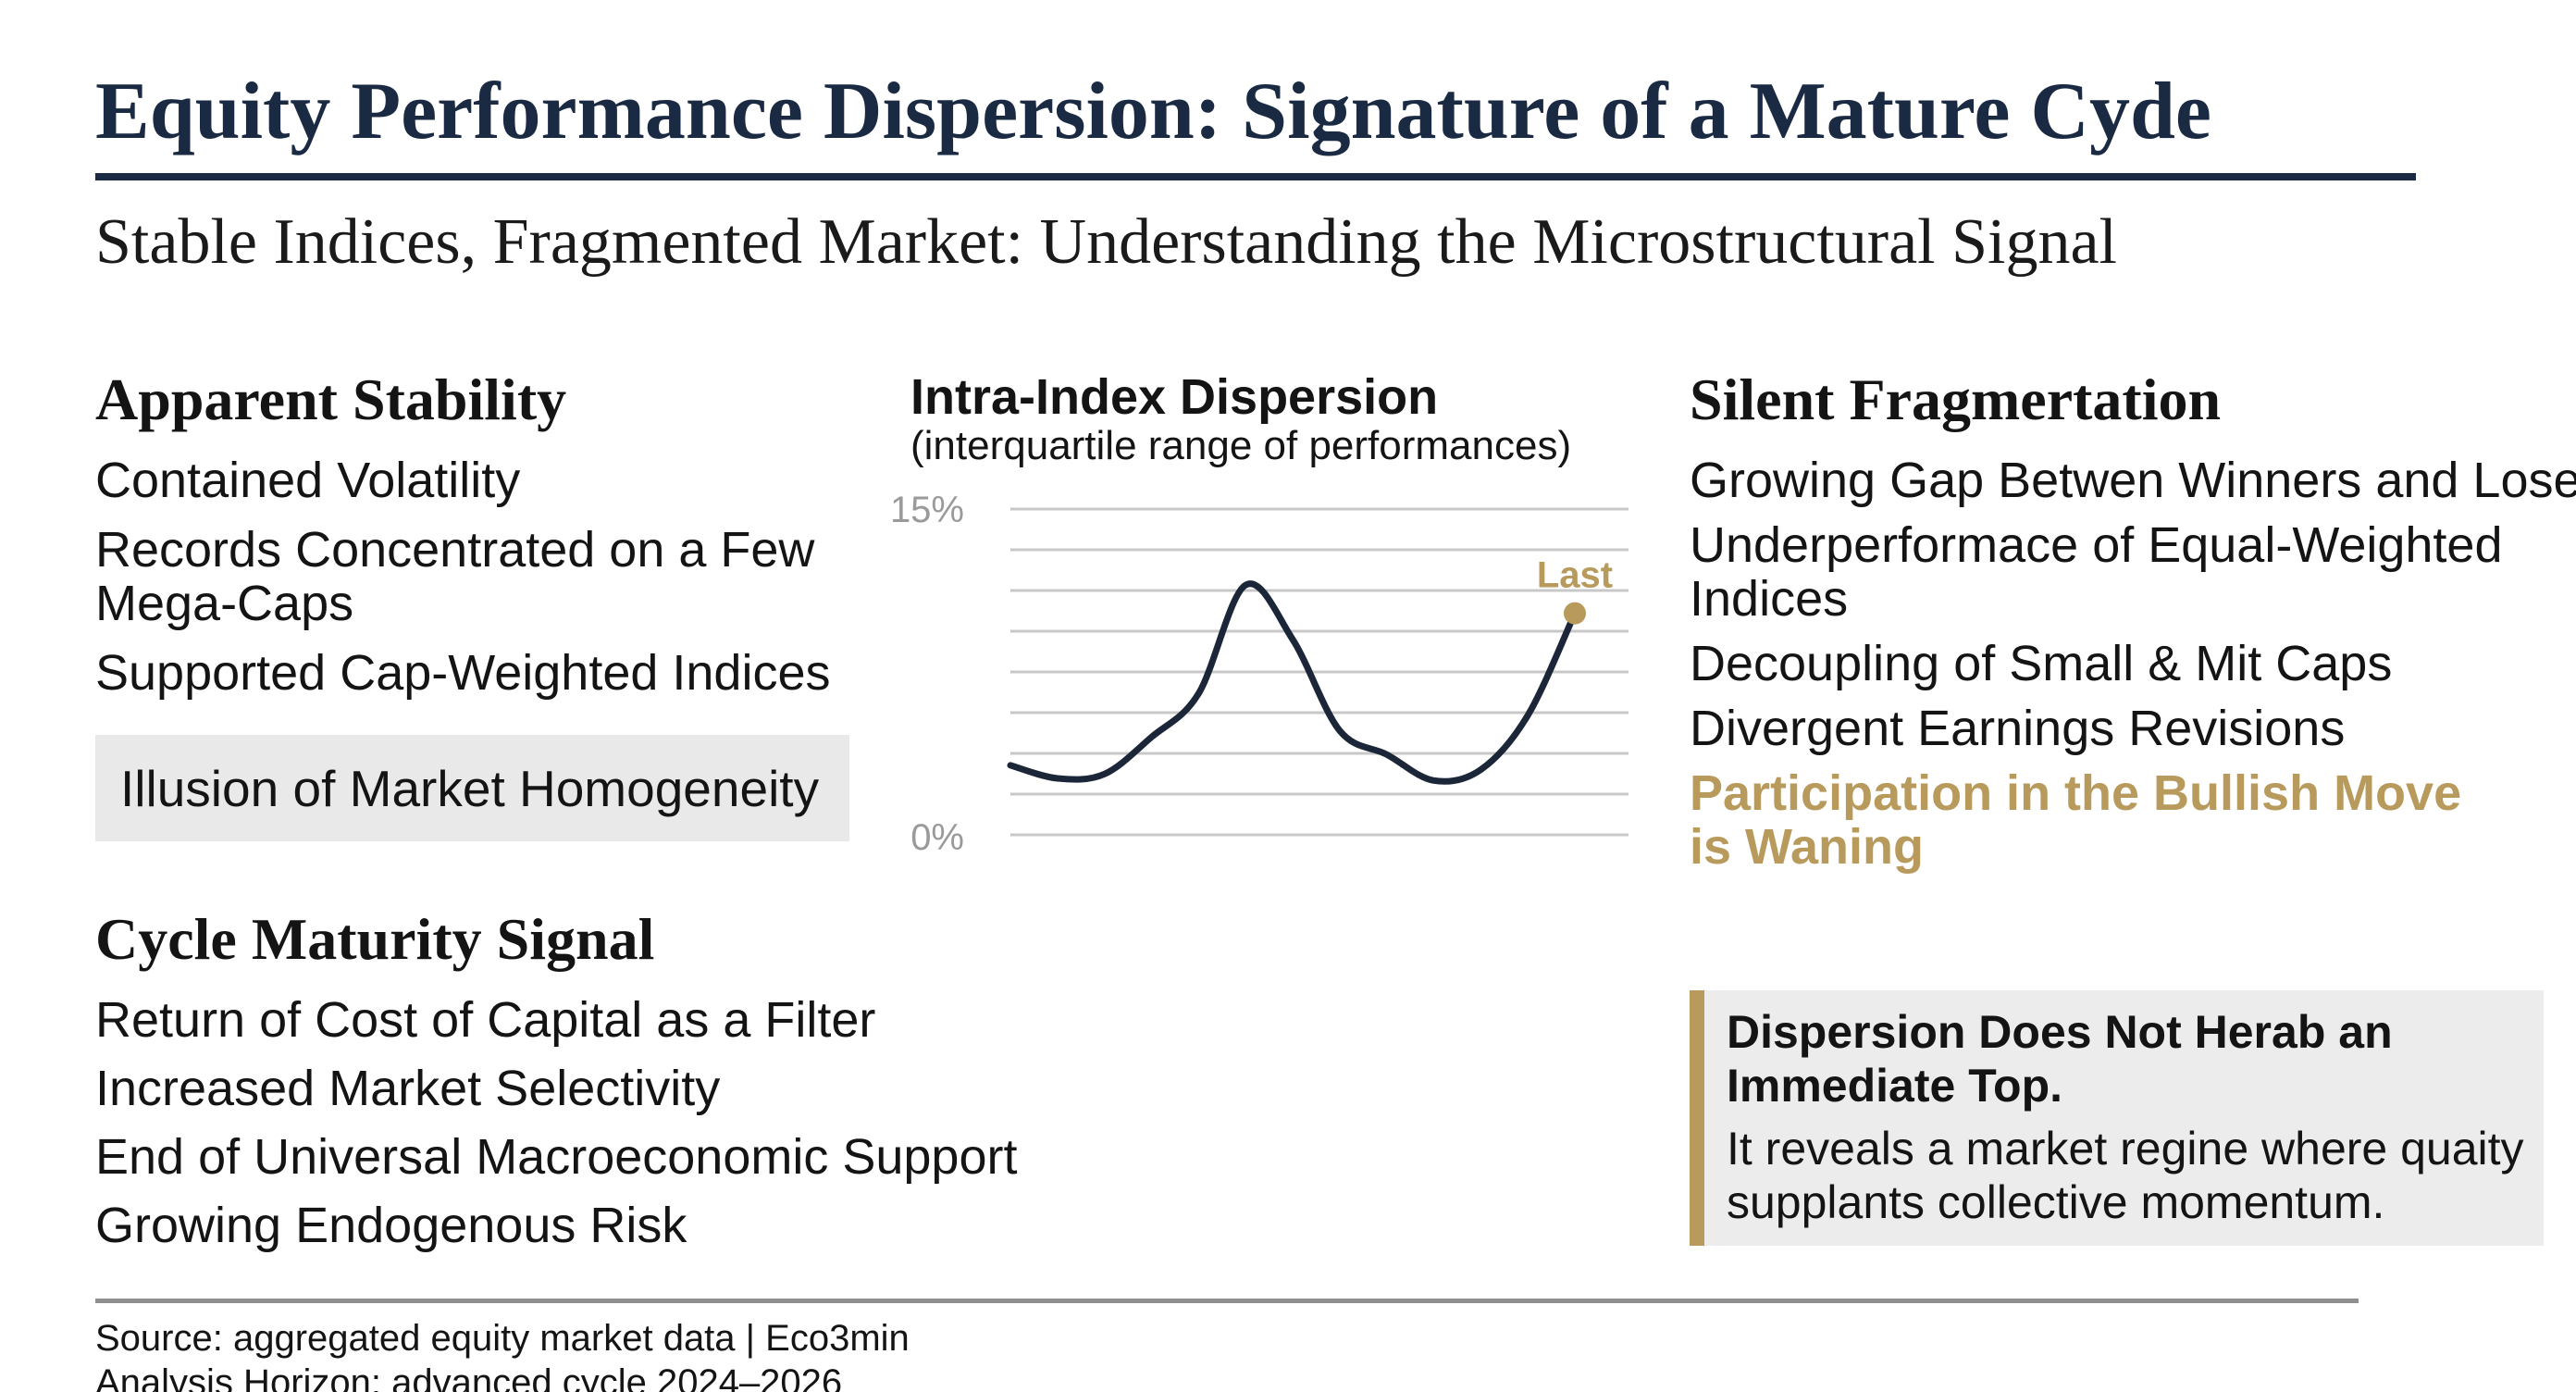  I want to click on list-item: Growing Gap Betwen Winners and Losers, so click(2133, 480).